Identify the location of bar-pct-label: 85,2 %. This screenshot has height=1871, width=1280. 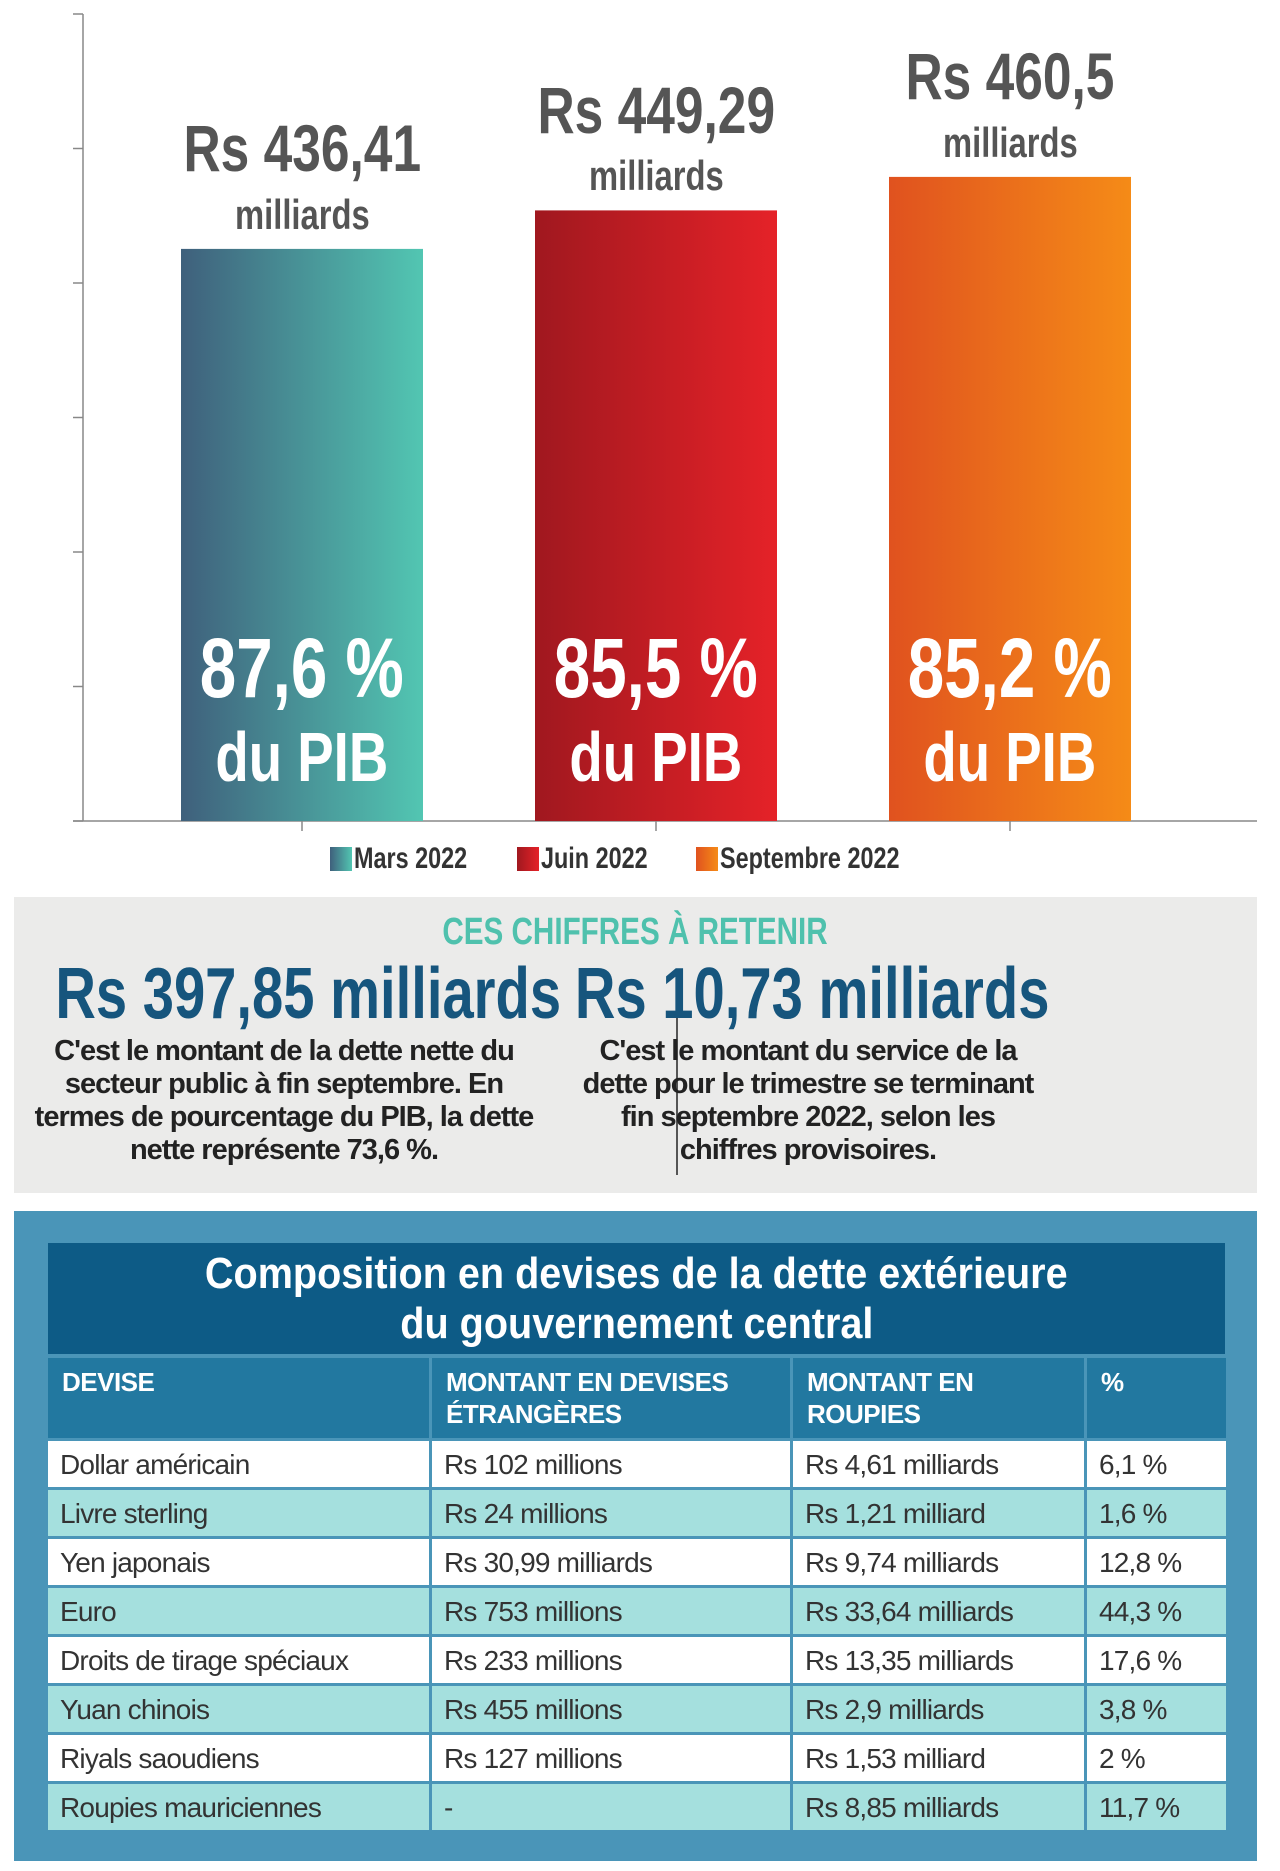
(1010, 667).